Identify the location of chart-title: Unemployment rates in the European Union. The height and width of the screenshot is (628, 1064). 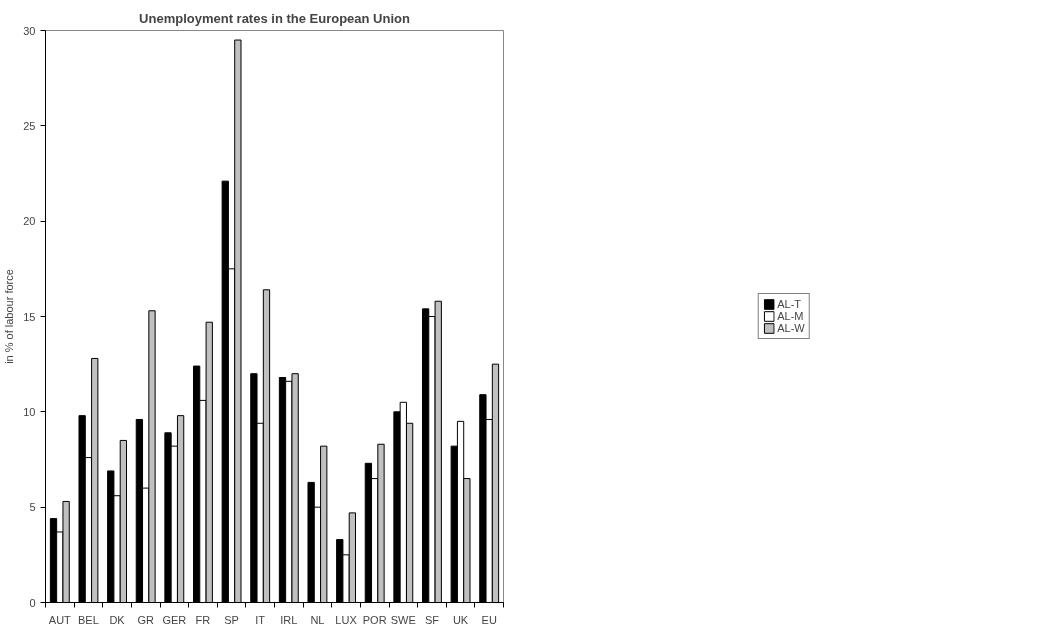
(274, 18).